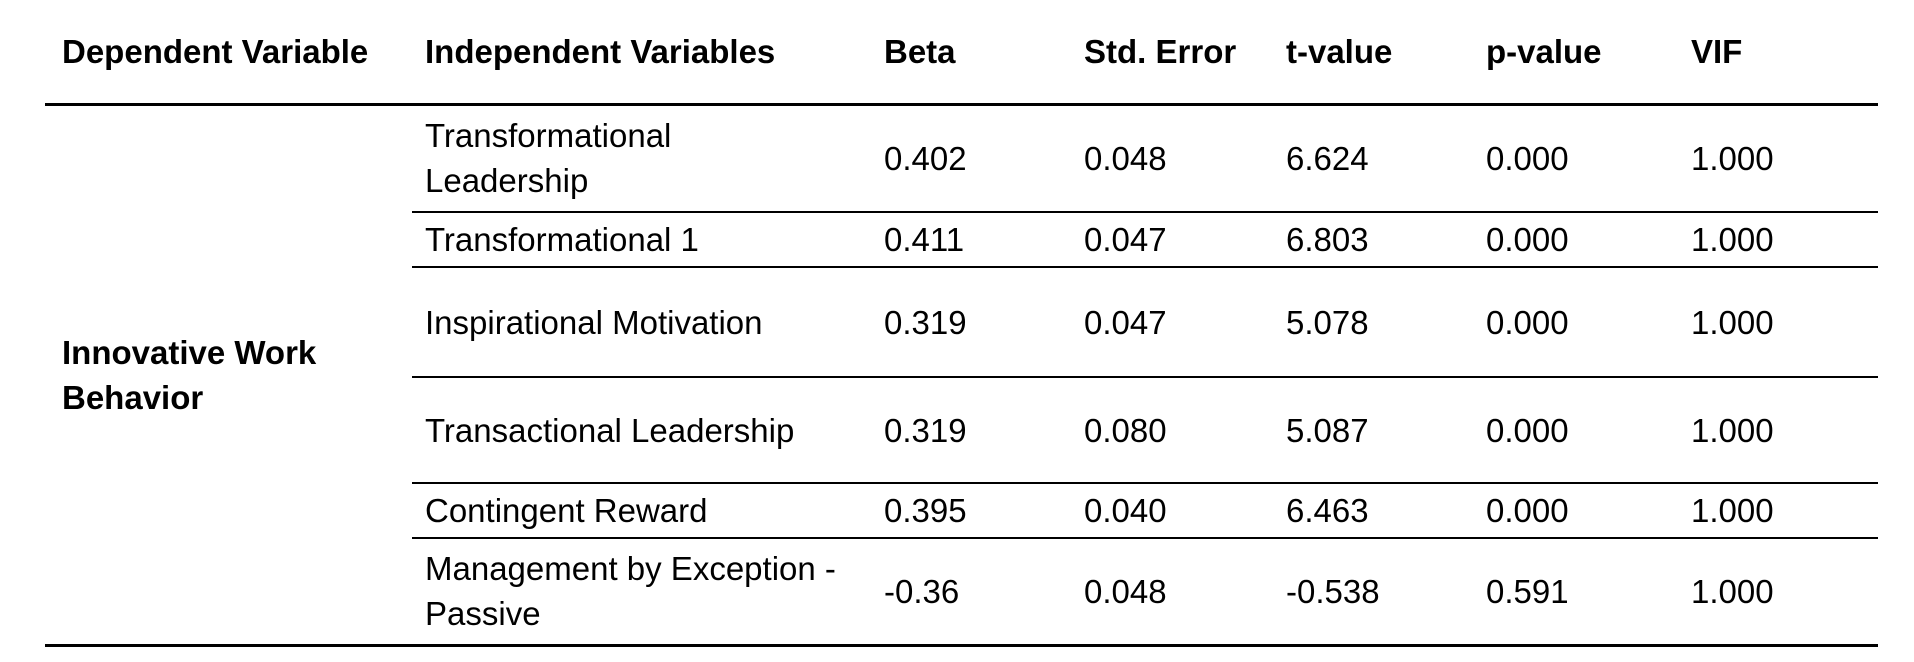 The image size is (1914, 662). Describe the element at coordinates (970, 53) in the screenshot. I see `column-header-beta: Beta` at that location.